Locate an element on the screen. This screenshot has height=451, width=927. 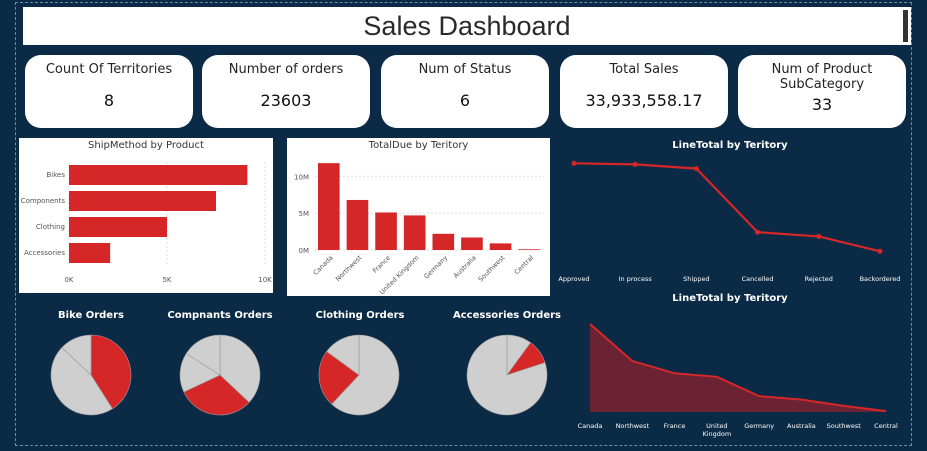
x-tick-label: Cancelled is located at coordinates (758, 279).